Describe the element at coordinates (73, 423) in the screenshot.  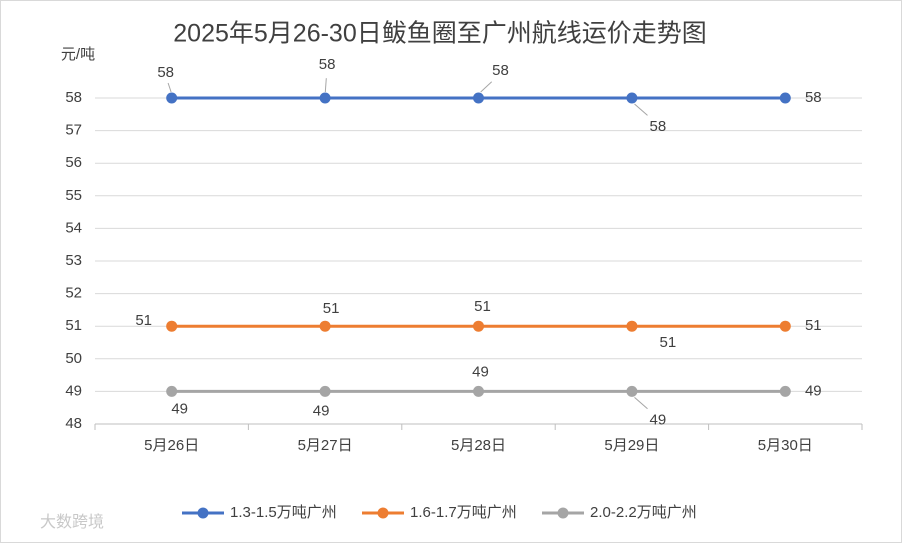
I see `y-tick-label: 48` at that location.